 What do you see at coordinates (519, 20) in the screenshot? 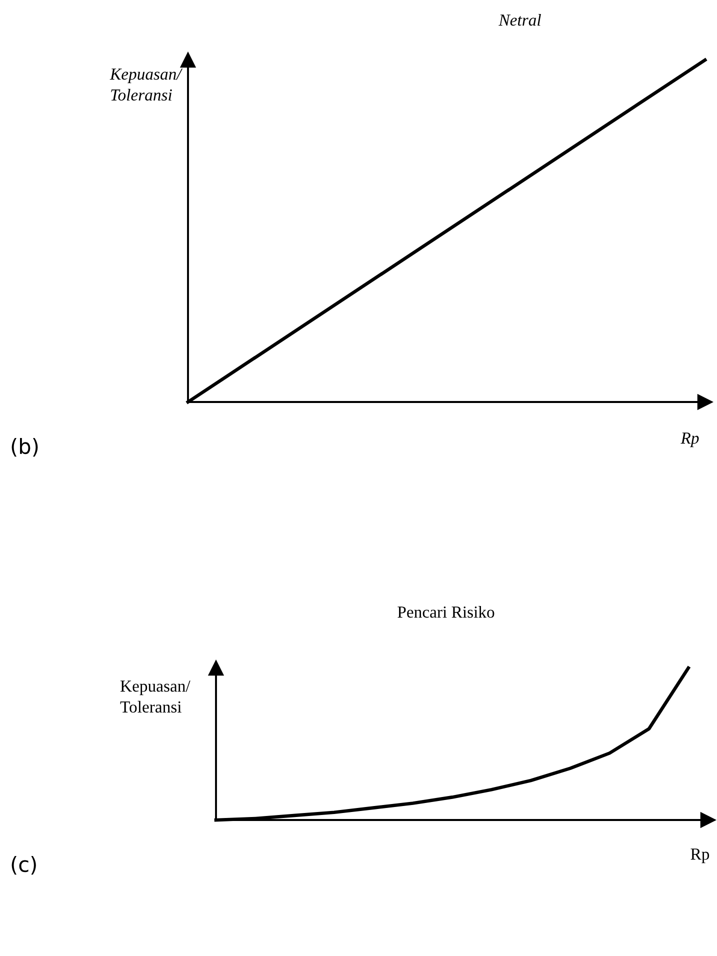
I see `chart-title: Netral` at bounding box center [519, 20].